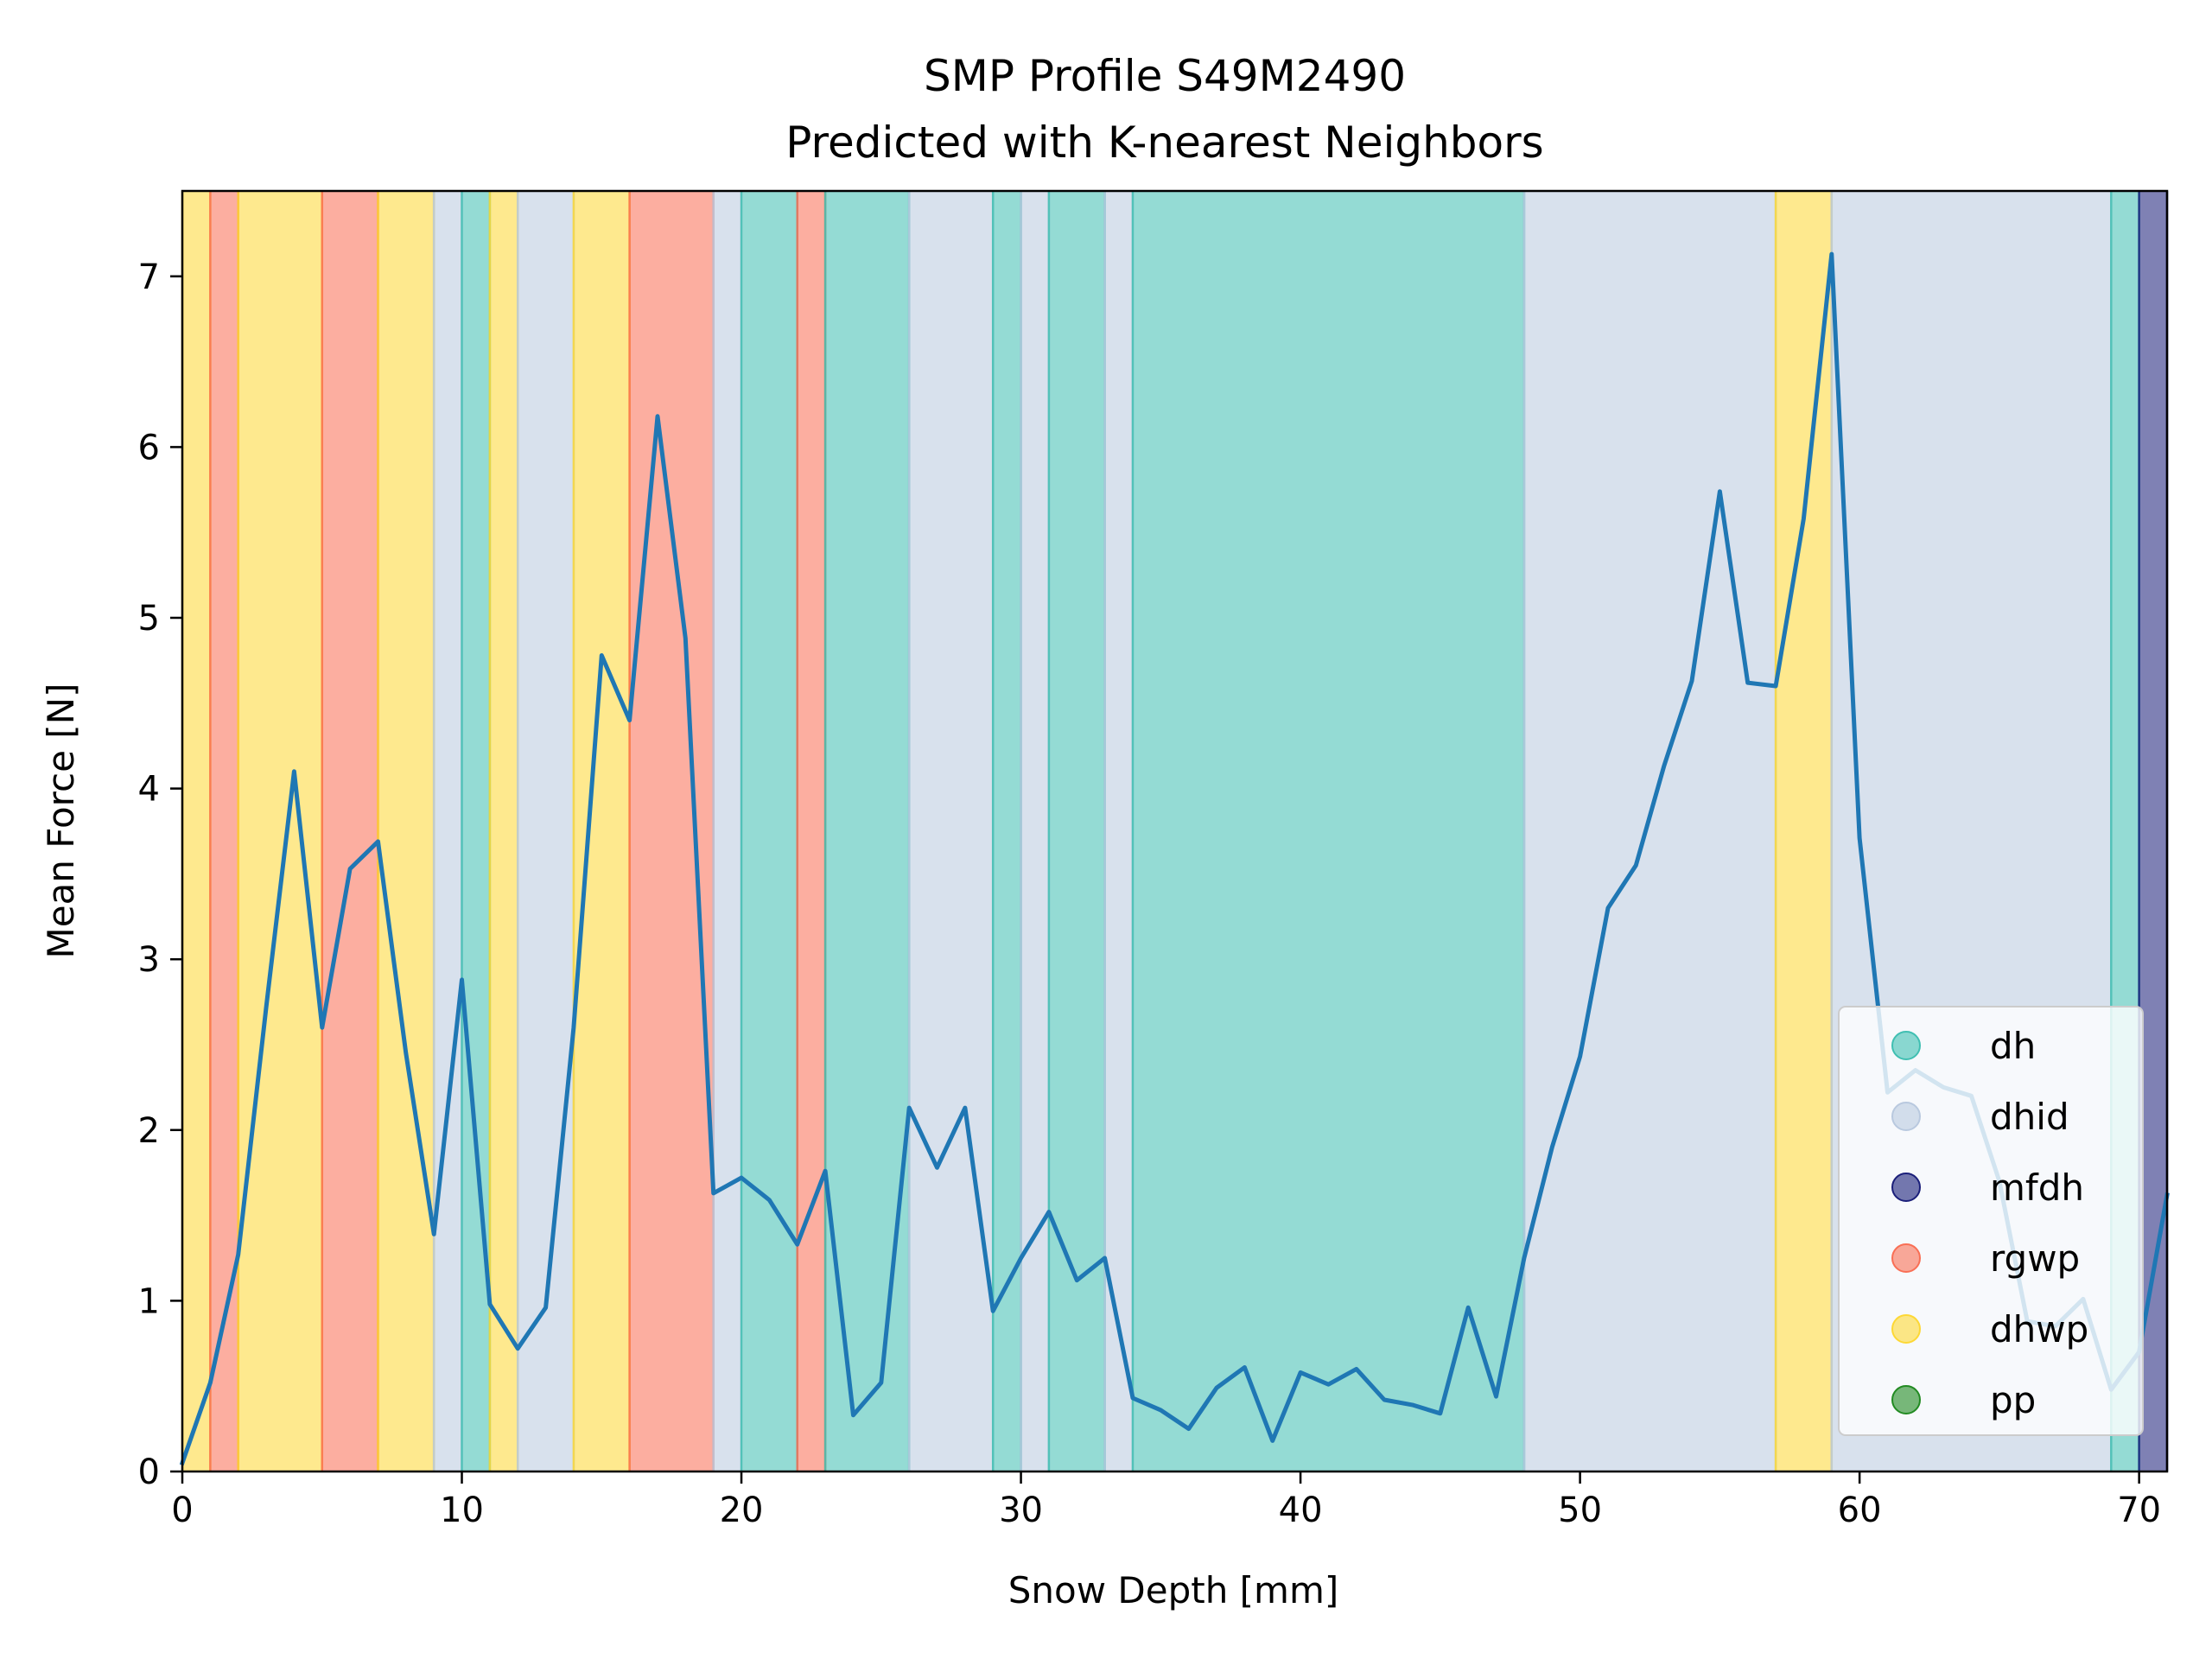 This screenshot has width=2212, height=1659. Describe the element at coordinates (160, 874) in the screenshot. I see `y-axis: 0 1 2 3 4 5 6 7` at that location.